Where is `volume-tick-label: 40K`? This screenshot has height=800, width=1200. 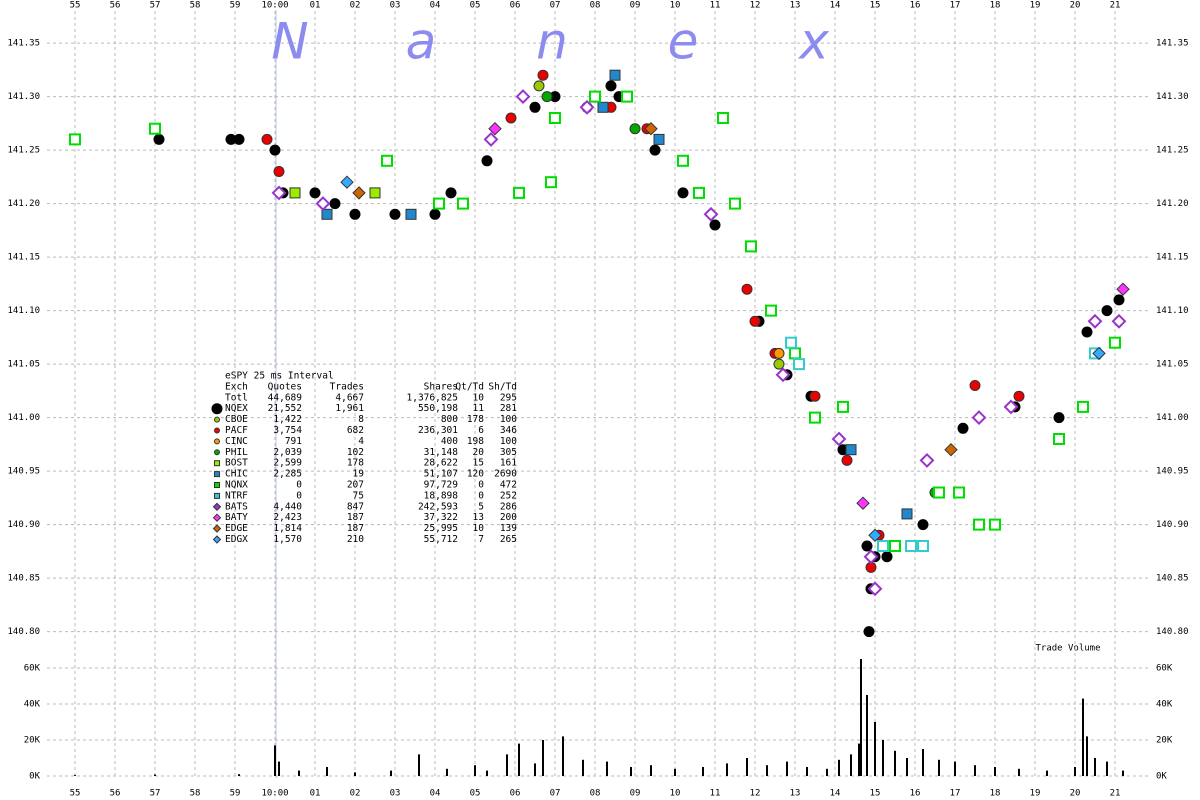
volume-tick-label: 40K is located at coordinates (32, 705).